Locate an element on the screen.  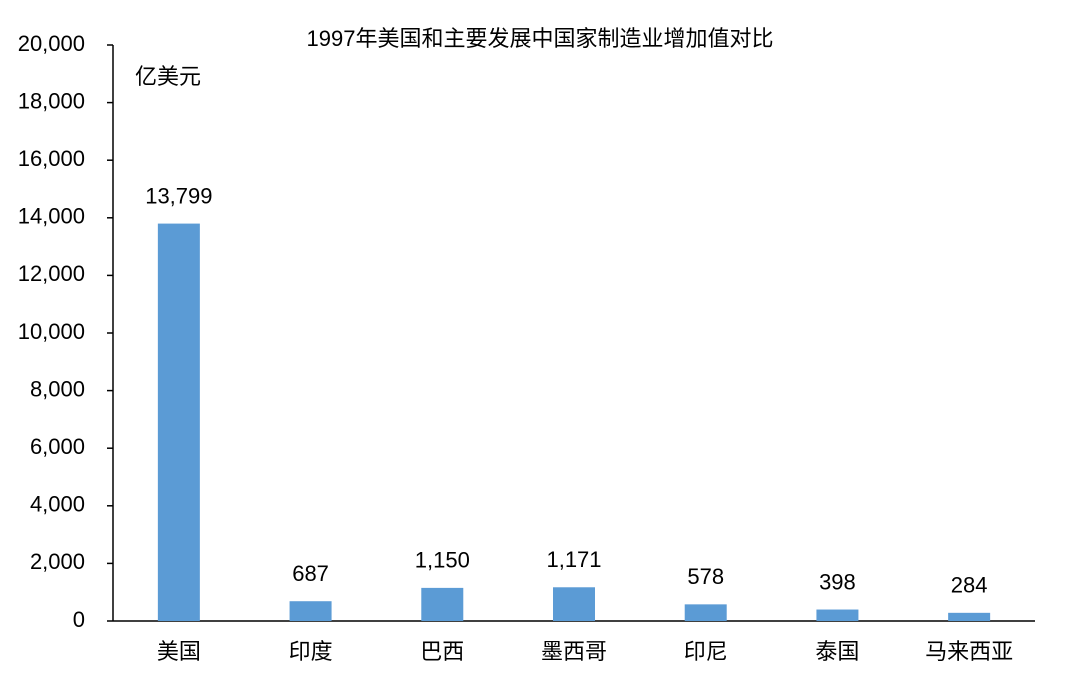
x-tick-label: 美国 is located at coordinates (179, 651).